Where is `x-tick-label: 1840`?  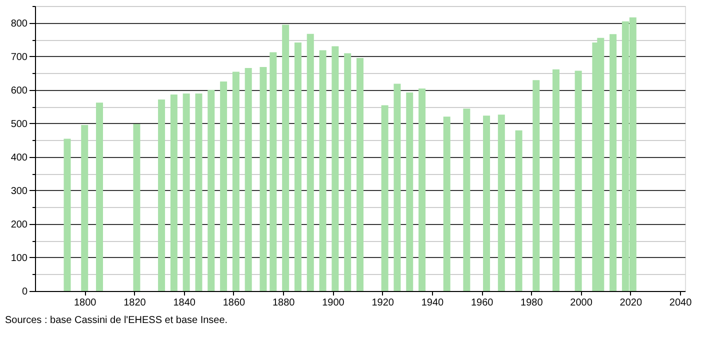
x-tick-label: 1840 is located at coordinates (184, 303).